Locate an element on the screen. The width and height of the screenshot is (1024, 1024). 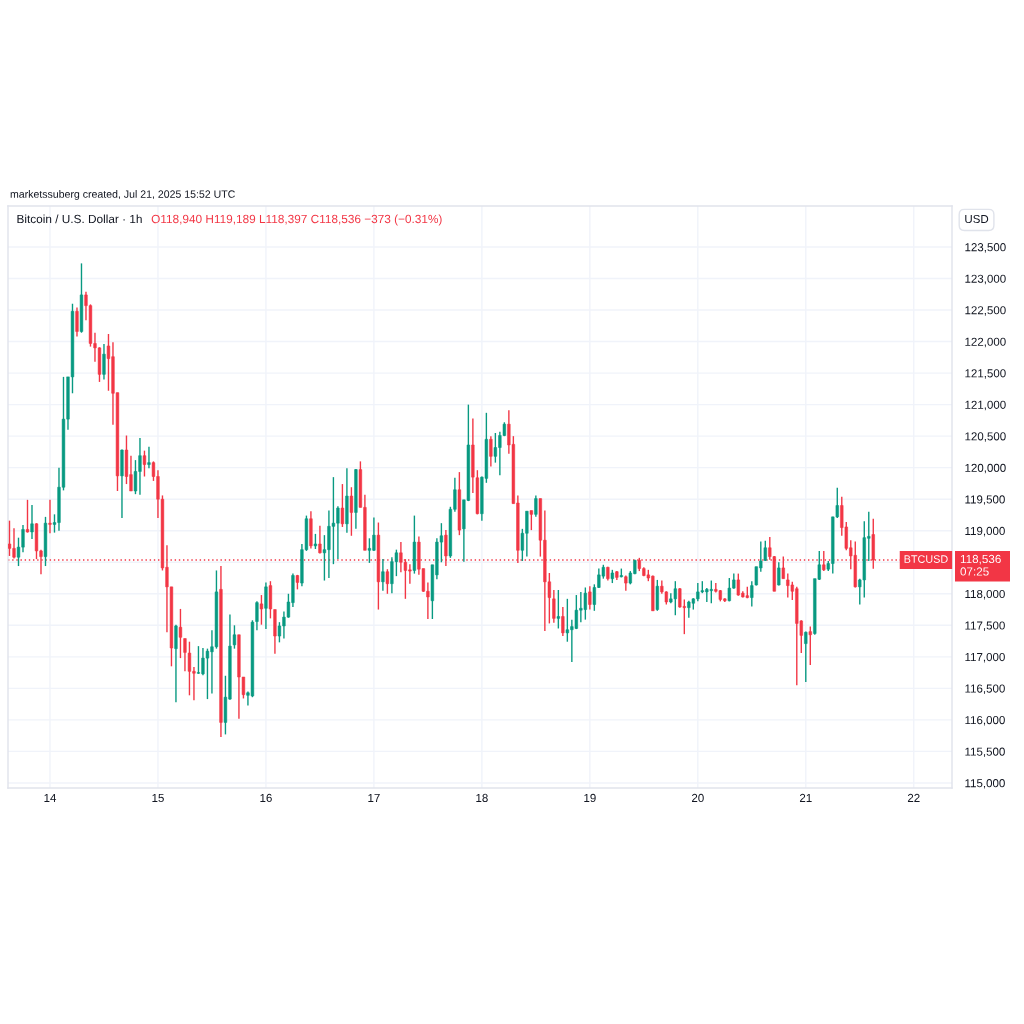
y-tick-label: 119,000 is located at coordinates (985, 531).